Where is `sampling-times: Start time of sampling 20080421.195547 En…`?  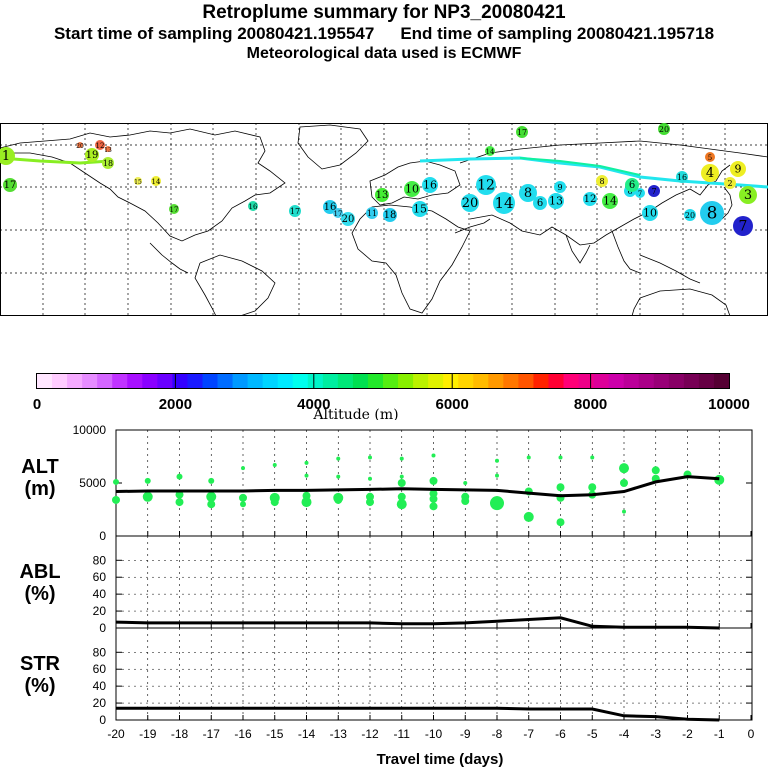
sampling-times: Start time of sampling 20080421.195547 En… is located at coordinates (384, 34).